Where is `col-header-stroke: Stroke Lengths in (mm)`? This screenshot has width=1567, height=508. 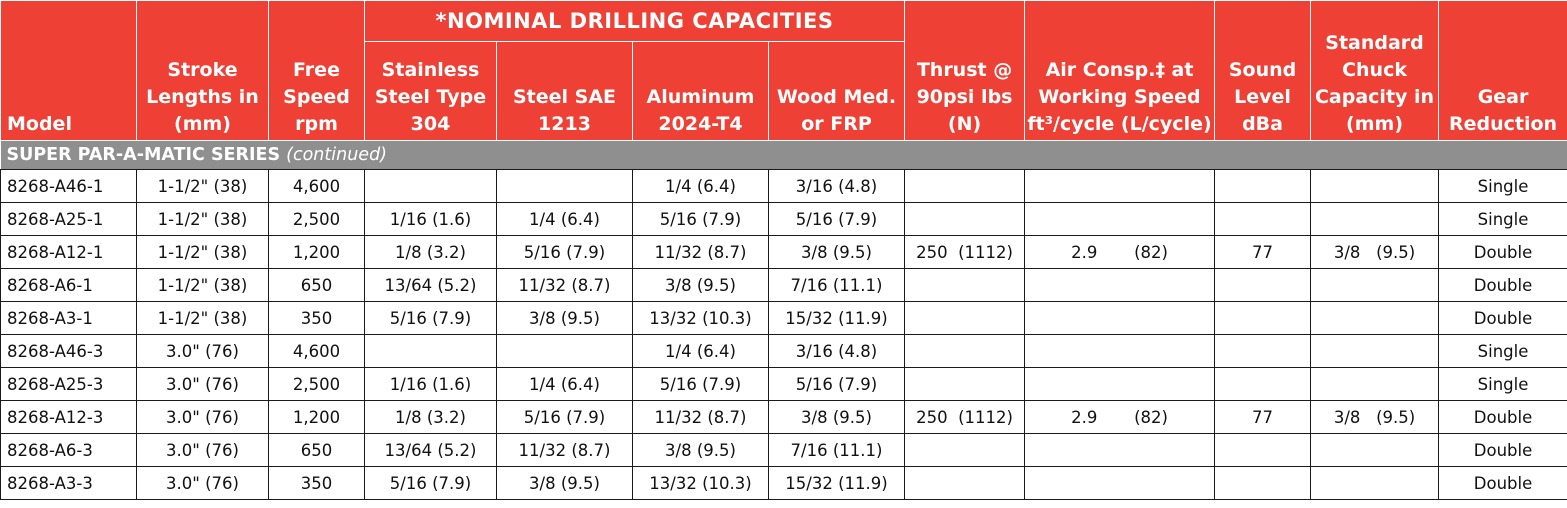
col-header-stroke: Stroke Lengths in (mm) is located at coordinates (202, 70).